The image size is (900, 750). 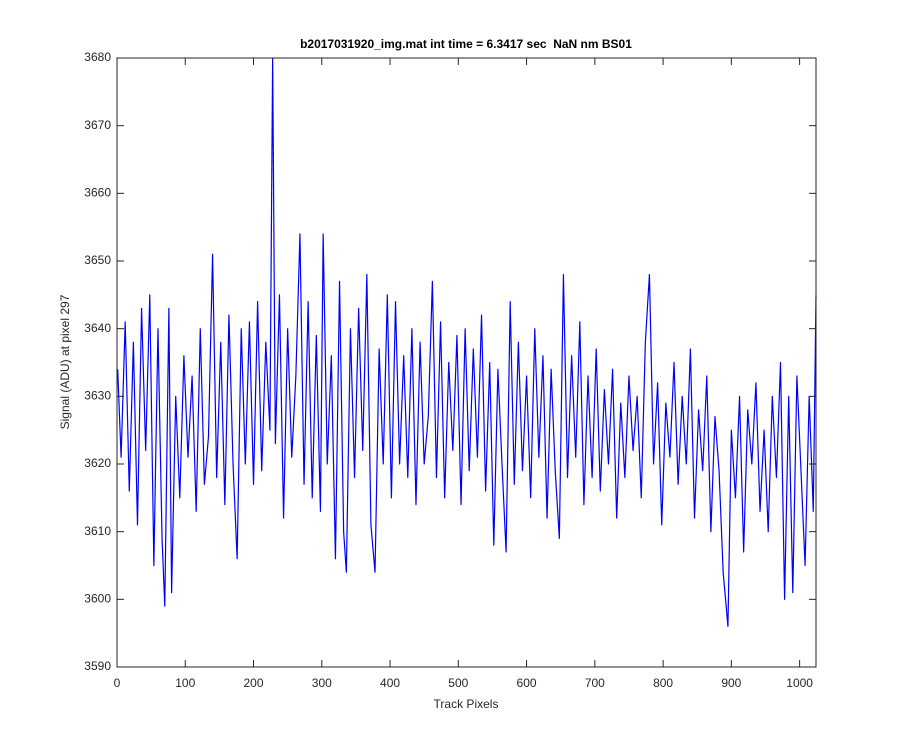 I want to click on x-tick-label: 100, so click(x=185, y=683).